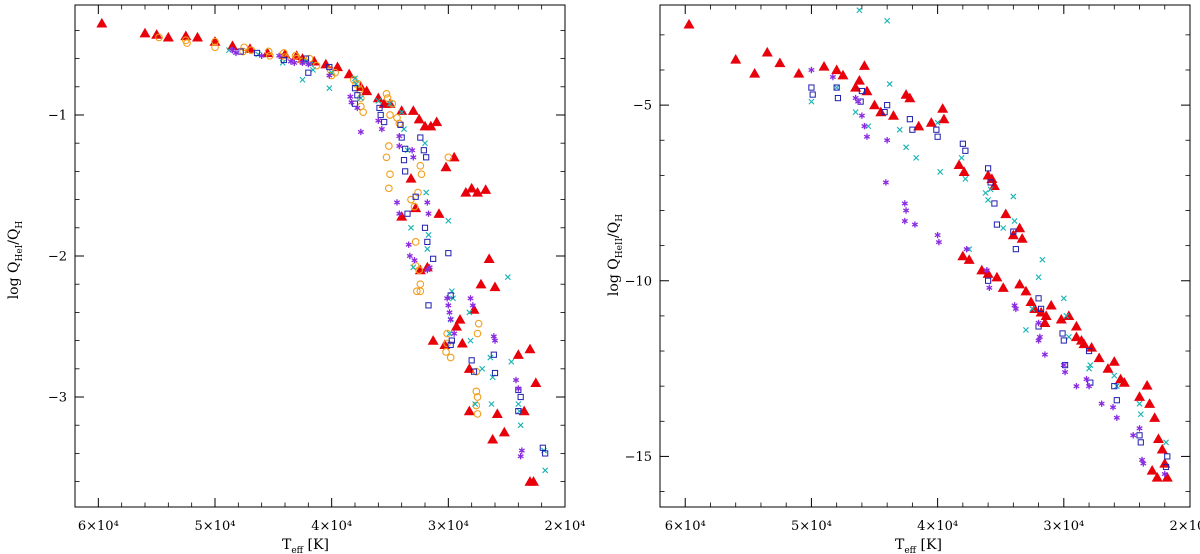 The width and height of the screenshot is (1200, 554). I want to click on left-x-axis-label: Teff [K], so click(305, 545).